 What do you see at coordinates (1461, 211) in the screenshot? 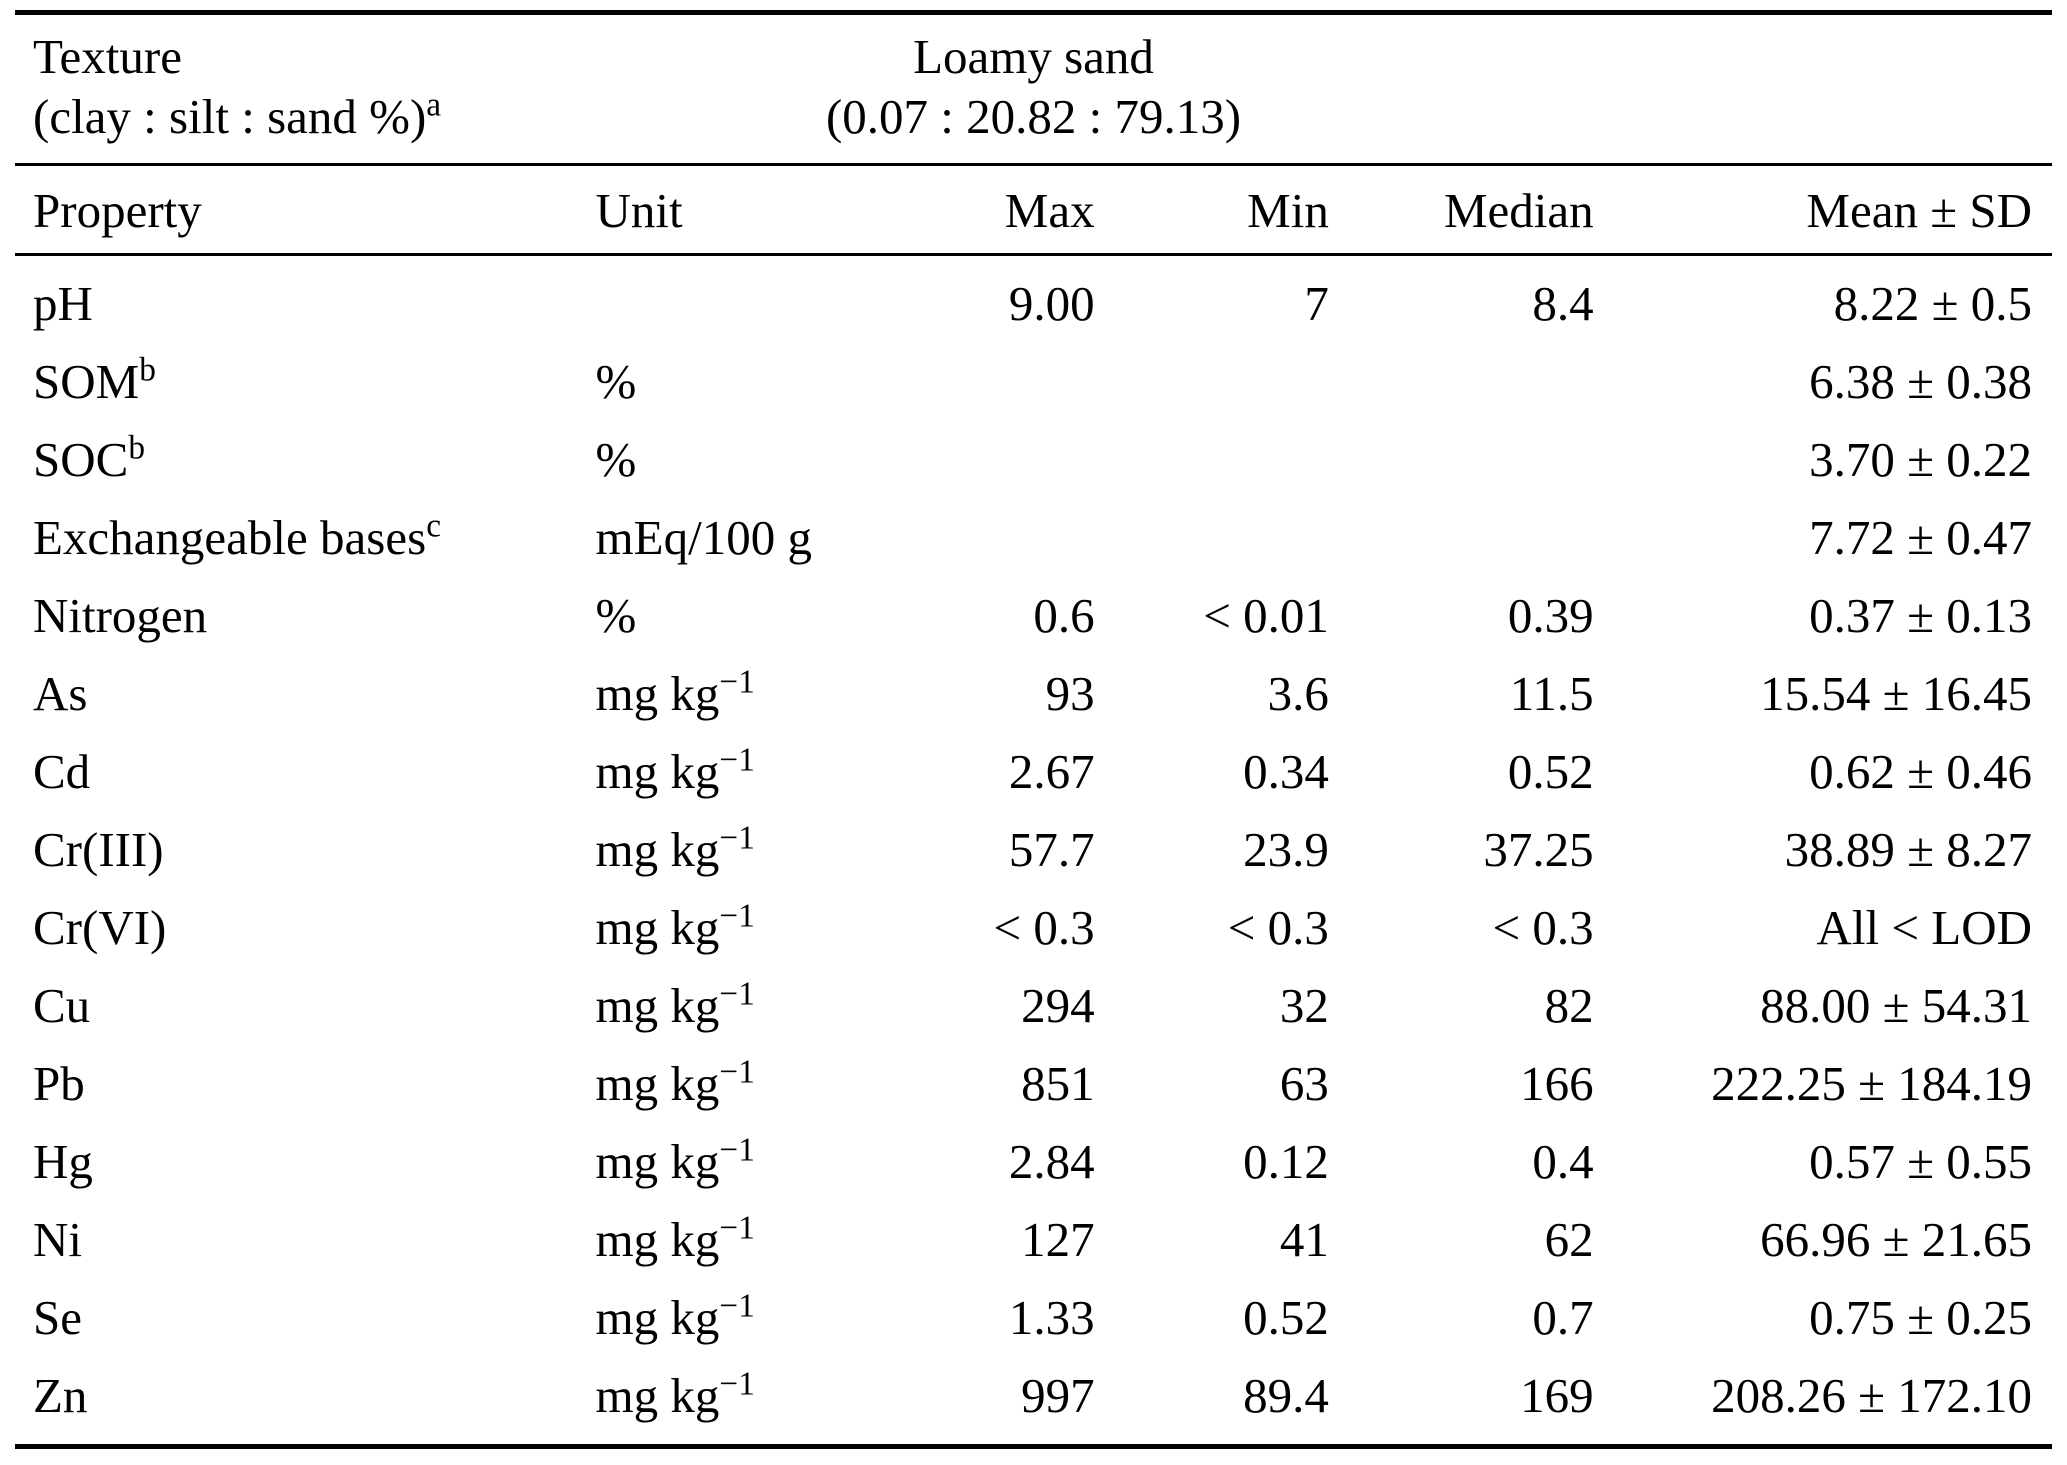
I see `column-header-median: Median` at bounding box center [1461, 211].